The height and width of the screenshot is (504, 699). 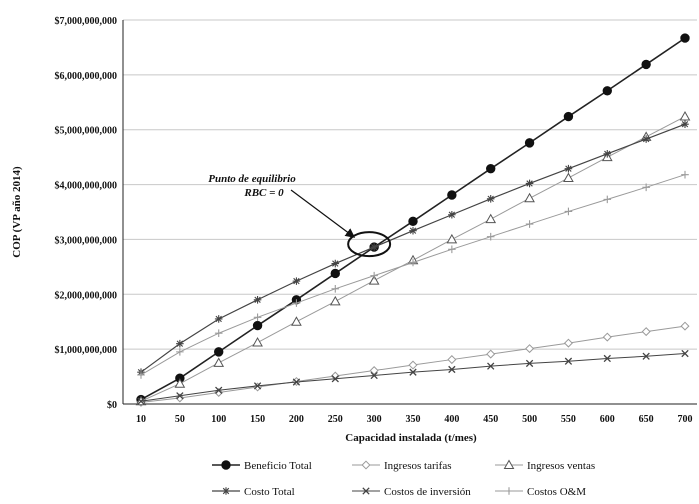 What do you see at coordinates (296, 419) in the screenshot?
I see `x-tick-label: 200` at bounding box center [296, 419].